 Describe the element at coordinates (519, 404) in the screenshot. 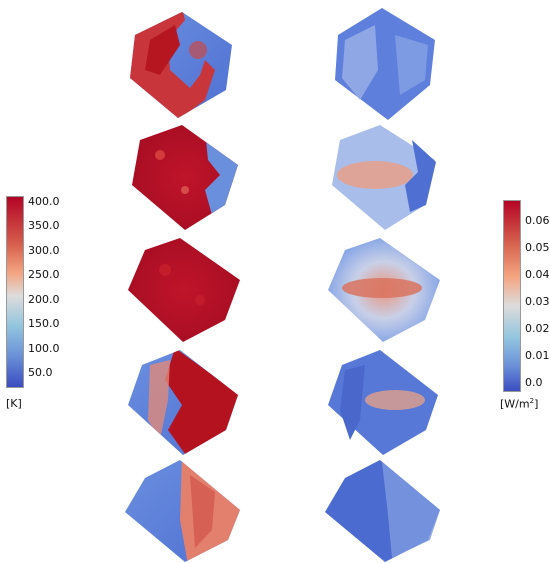

I see `flux-unit-label: [W/m2]` at that location.